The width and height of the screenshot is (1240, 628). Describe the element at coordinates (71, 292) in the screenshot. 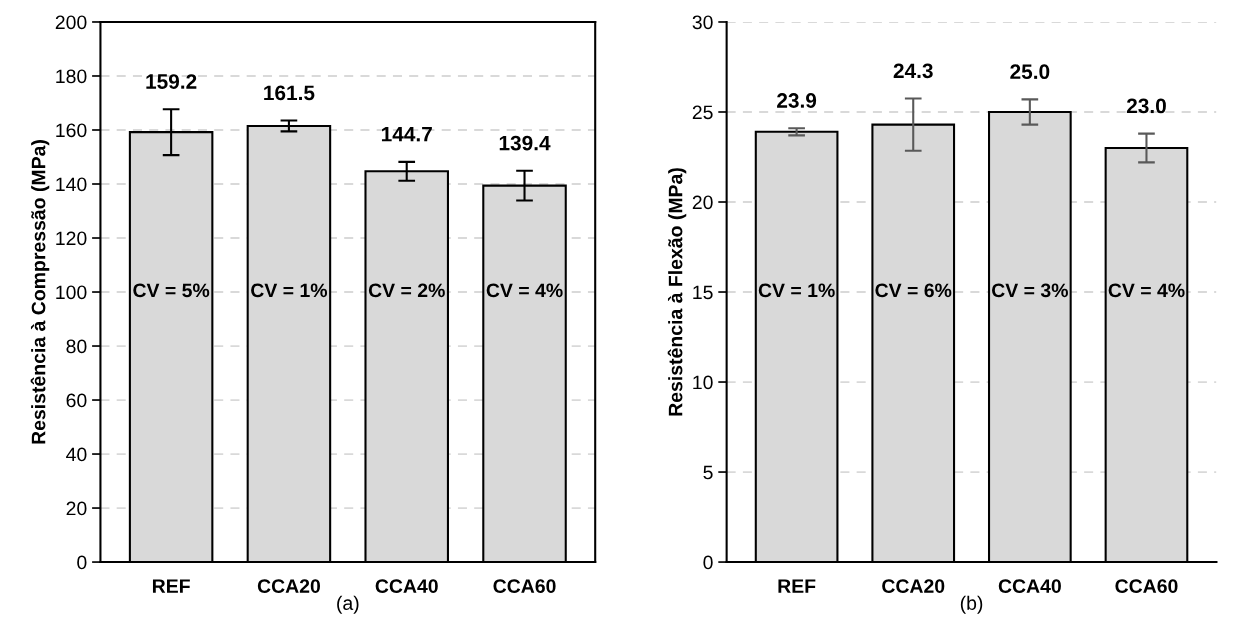

I see `y-tick-label: 100` at that location.